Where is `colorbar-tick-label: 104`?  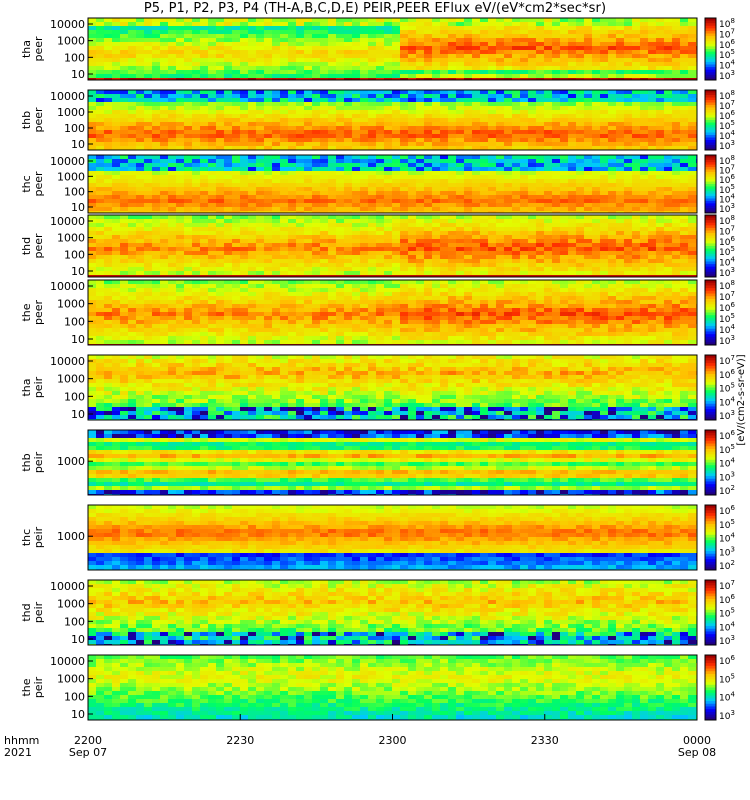
colorbar-tick-label: 104 is located at coordinates (727, 198).